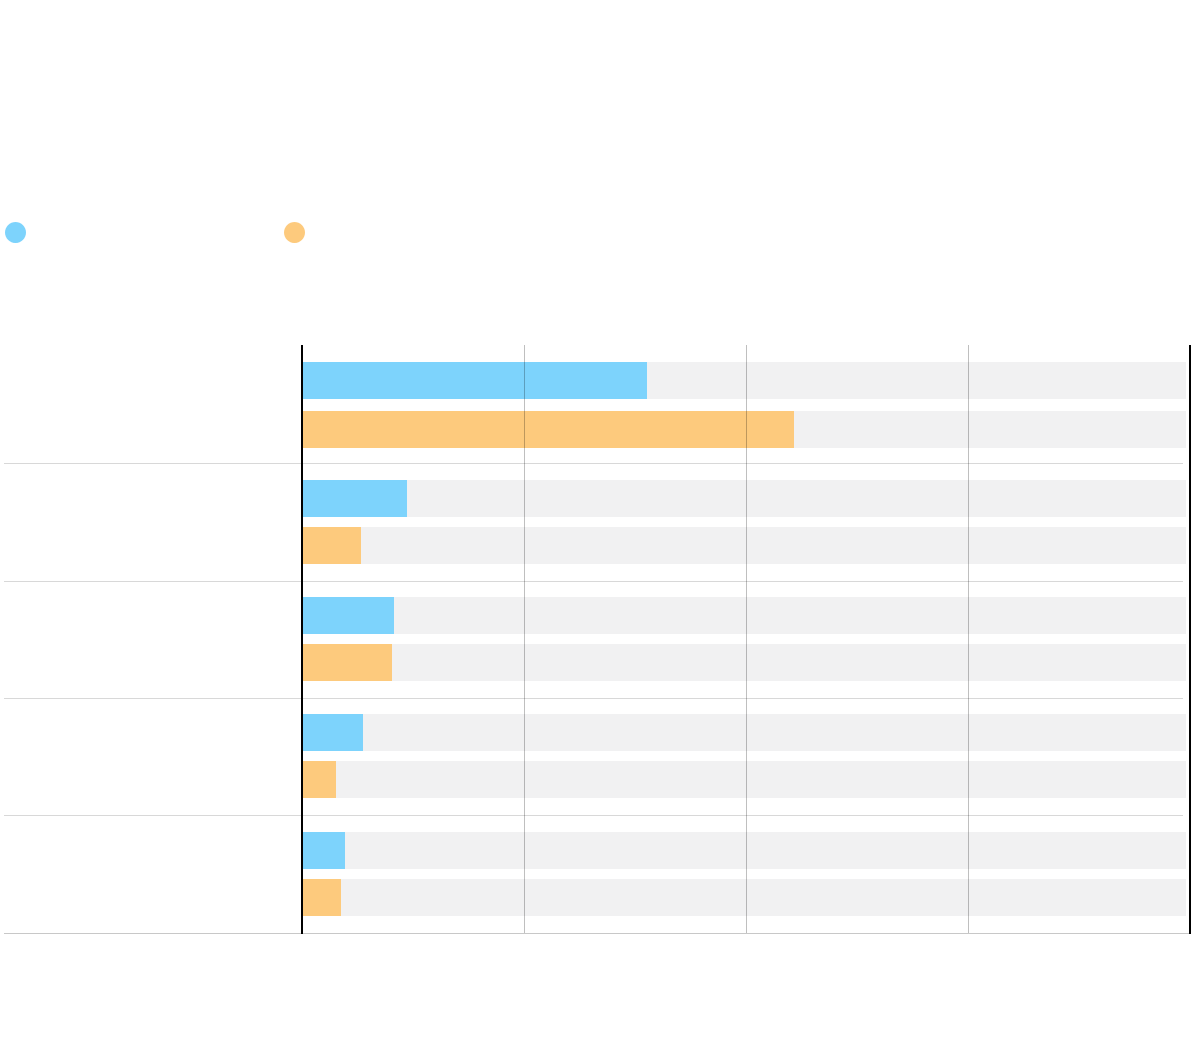 This screenshot has width=1200, height=1052. I want to click on bar-series1-group3, so click(348, 615).